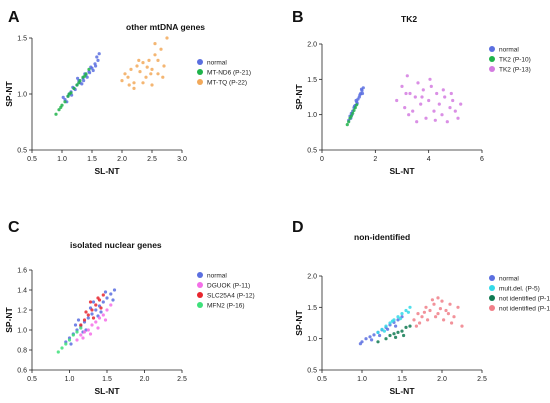 The height and width of the screenshot is (403, 550). I want to click on y-tick-label: 0.5, so click(312, 151).